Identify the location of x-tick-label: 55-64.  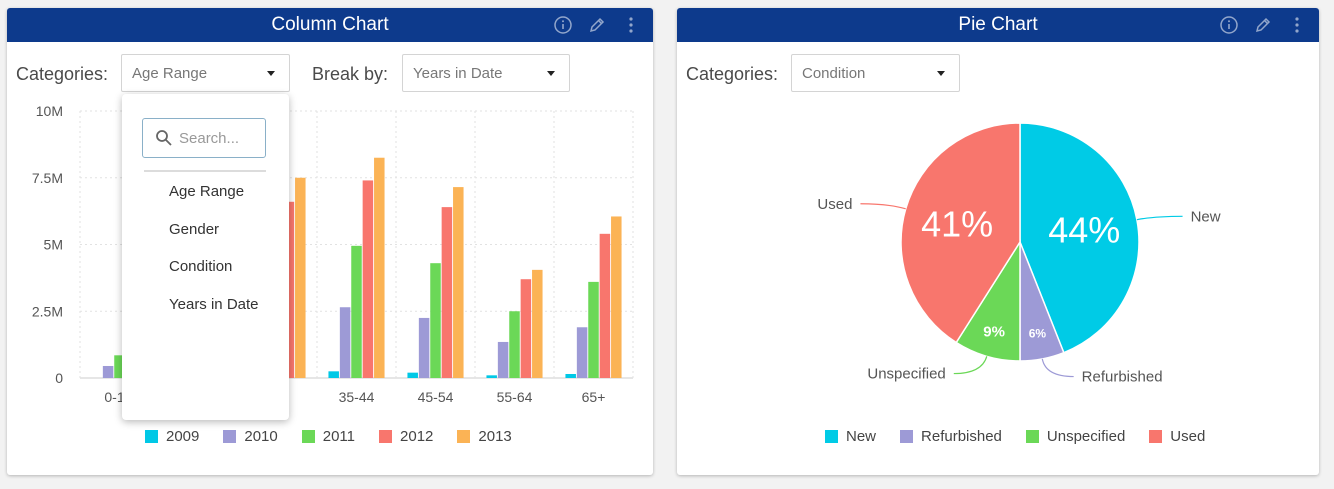
(515, 397).